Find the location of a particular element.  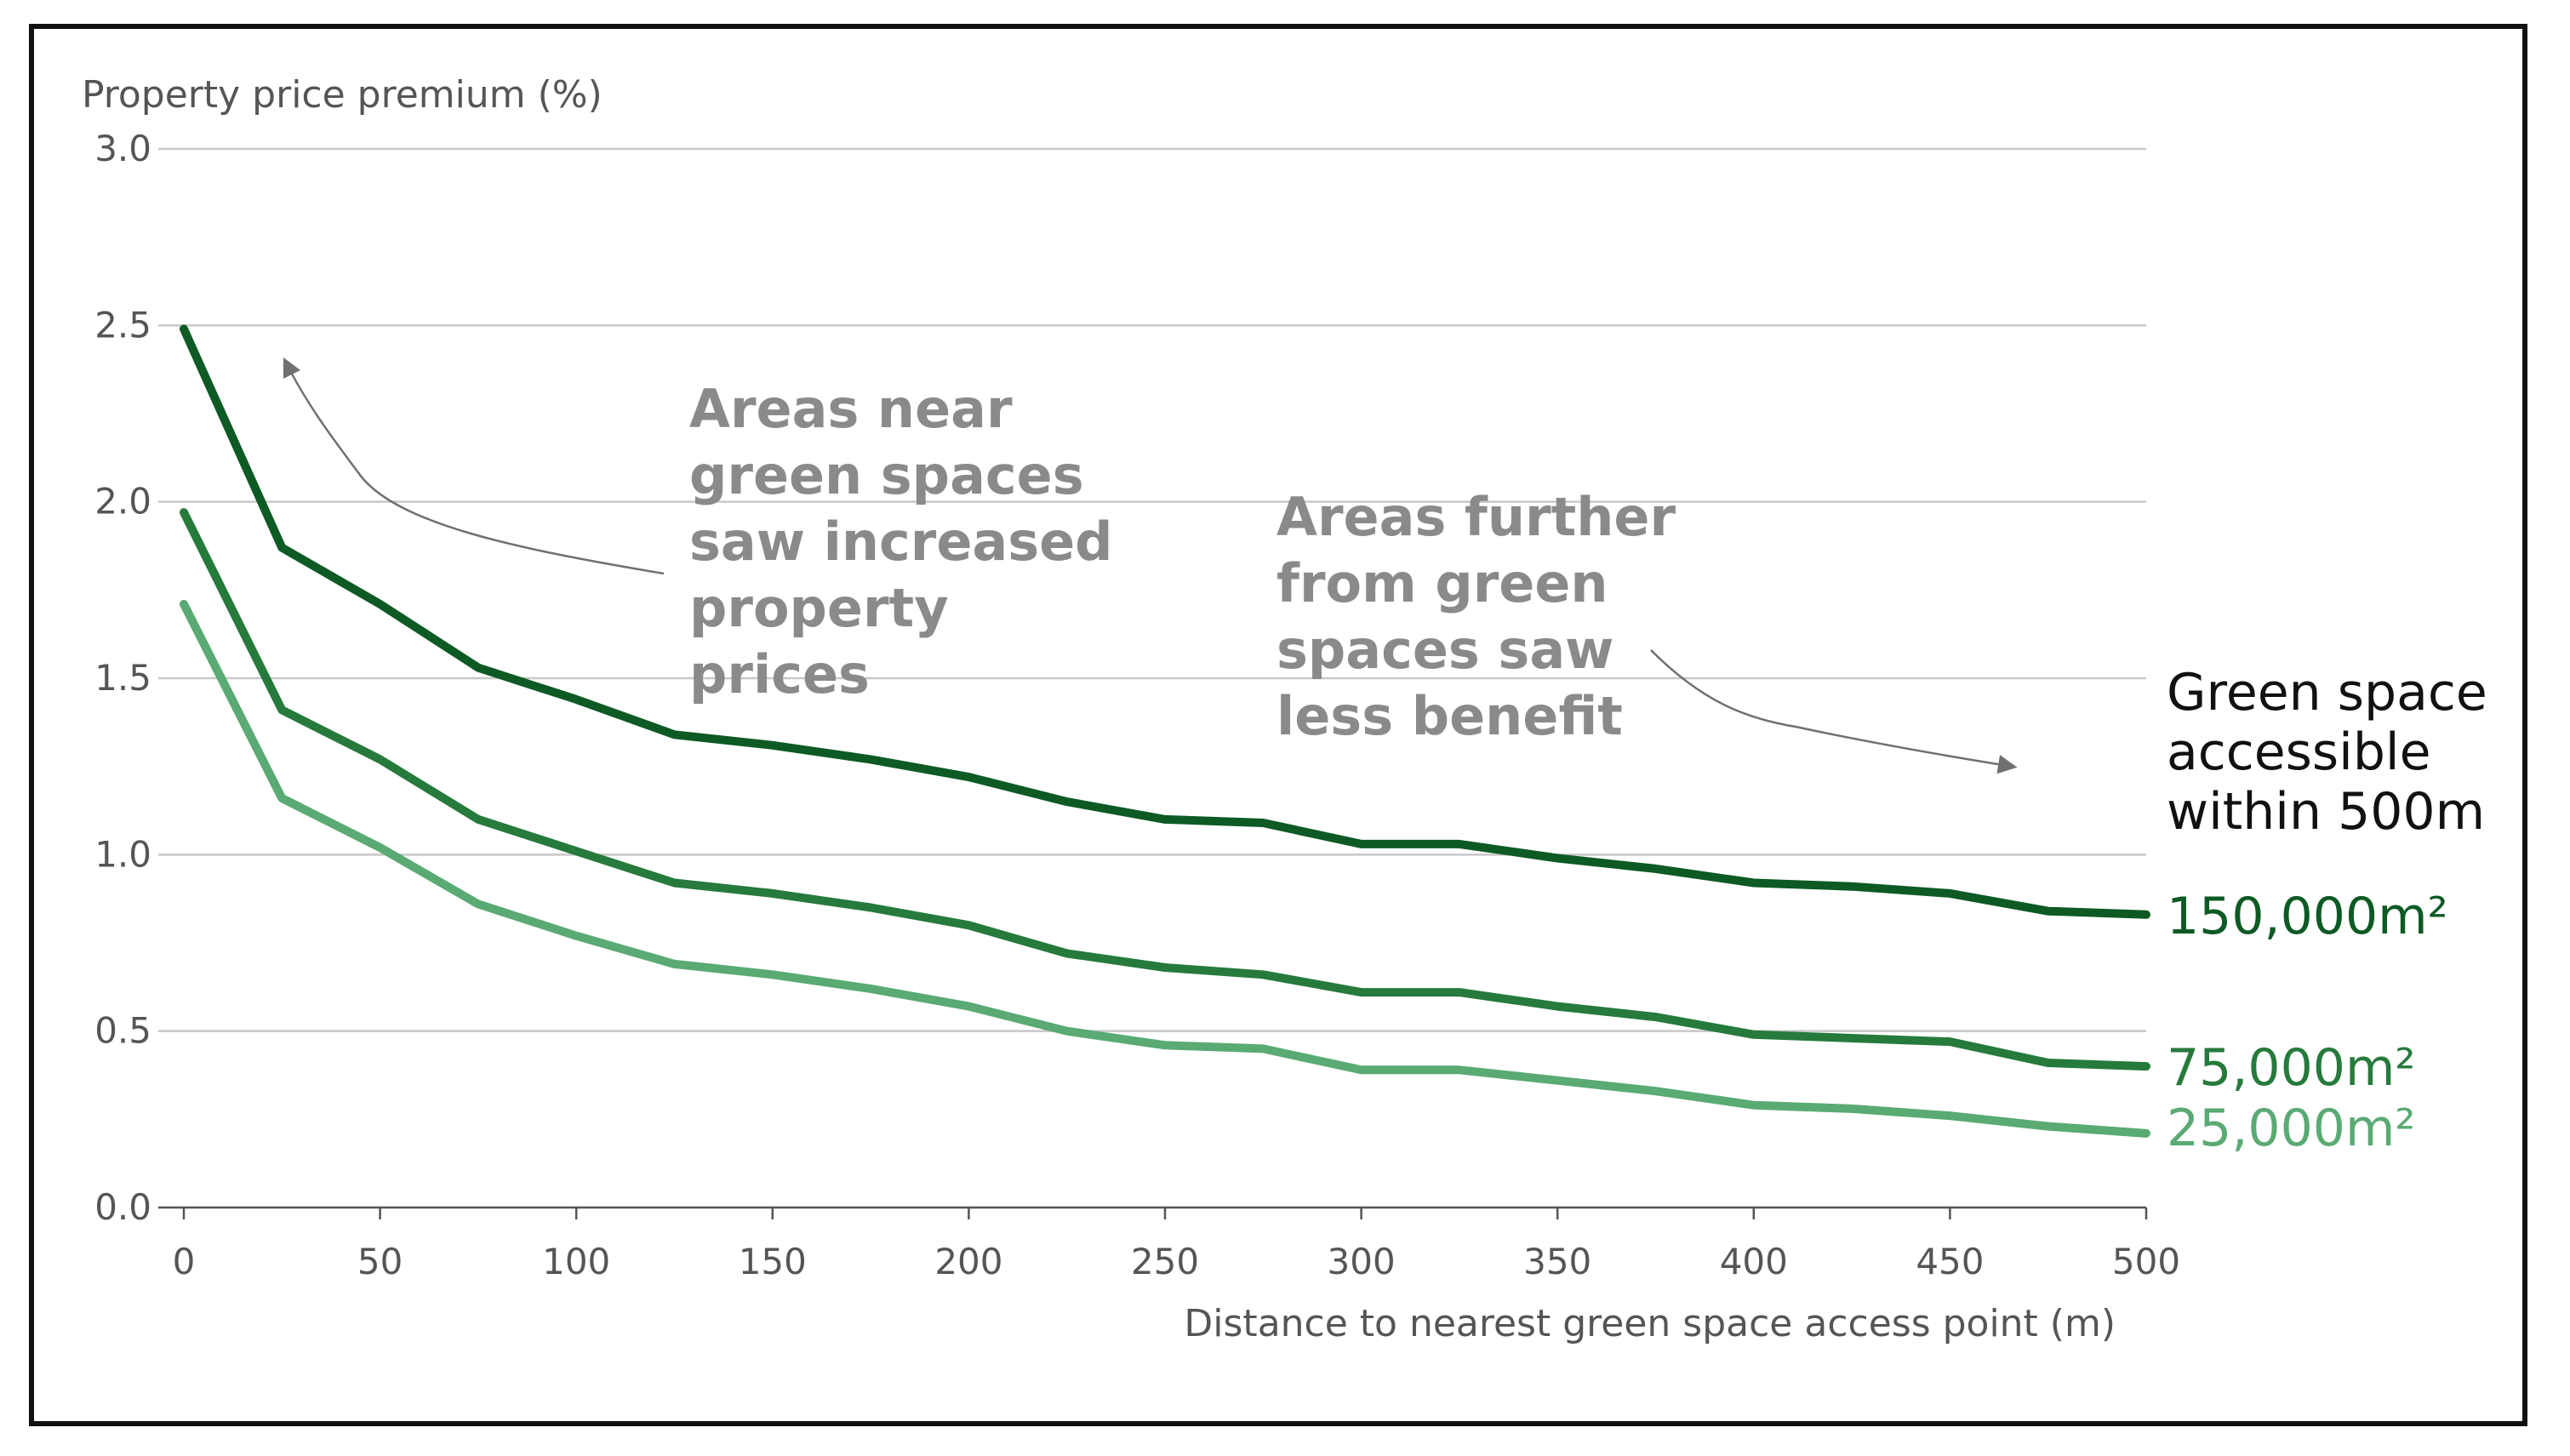

annotation-line: Areas further is located at coordinates (1476, 517).